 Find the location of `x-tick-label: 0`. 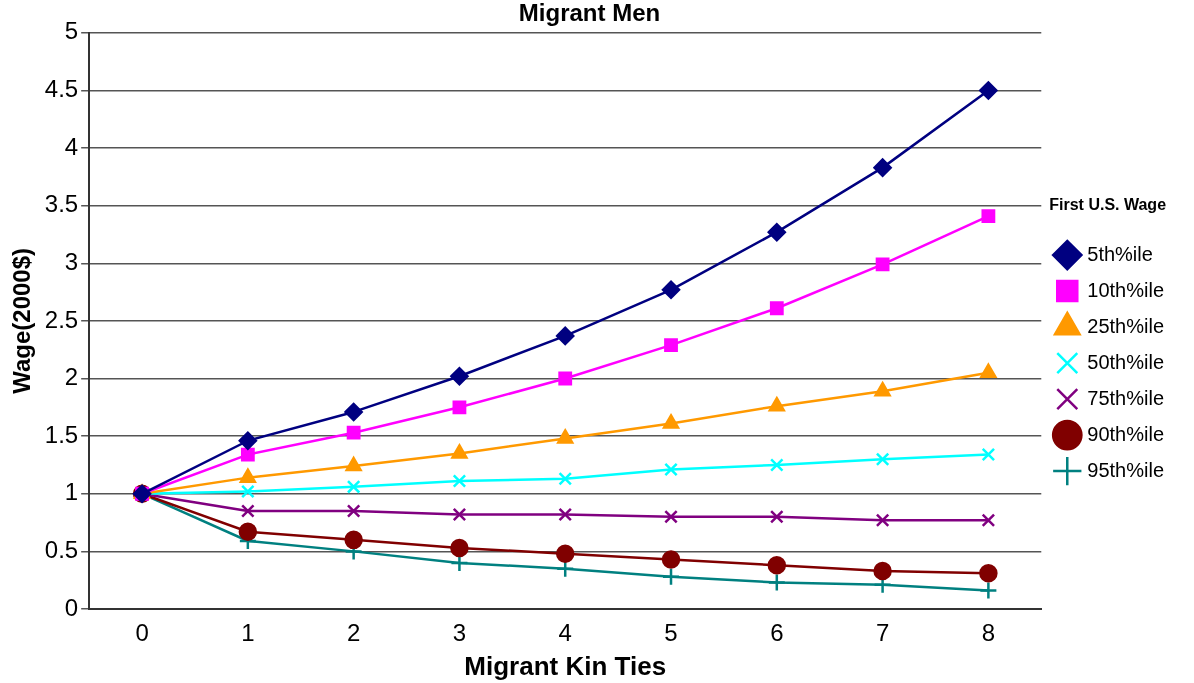

x-tick-label: 0 is located at coordinates (142, 633).